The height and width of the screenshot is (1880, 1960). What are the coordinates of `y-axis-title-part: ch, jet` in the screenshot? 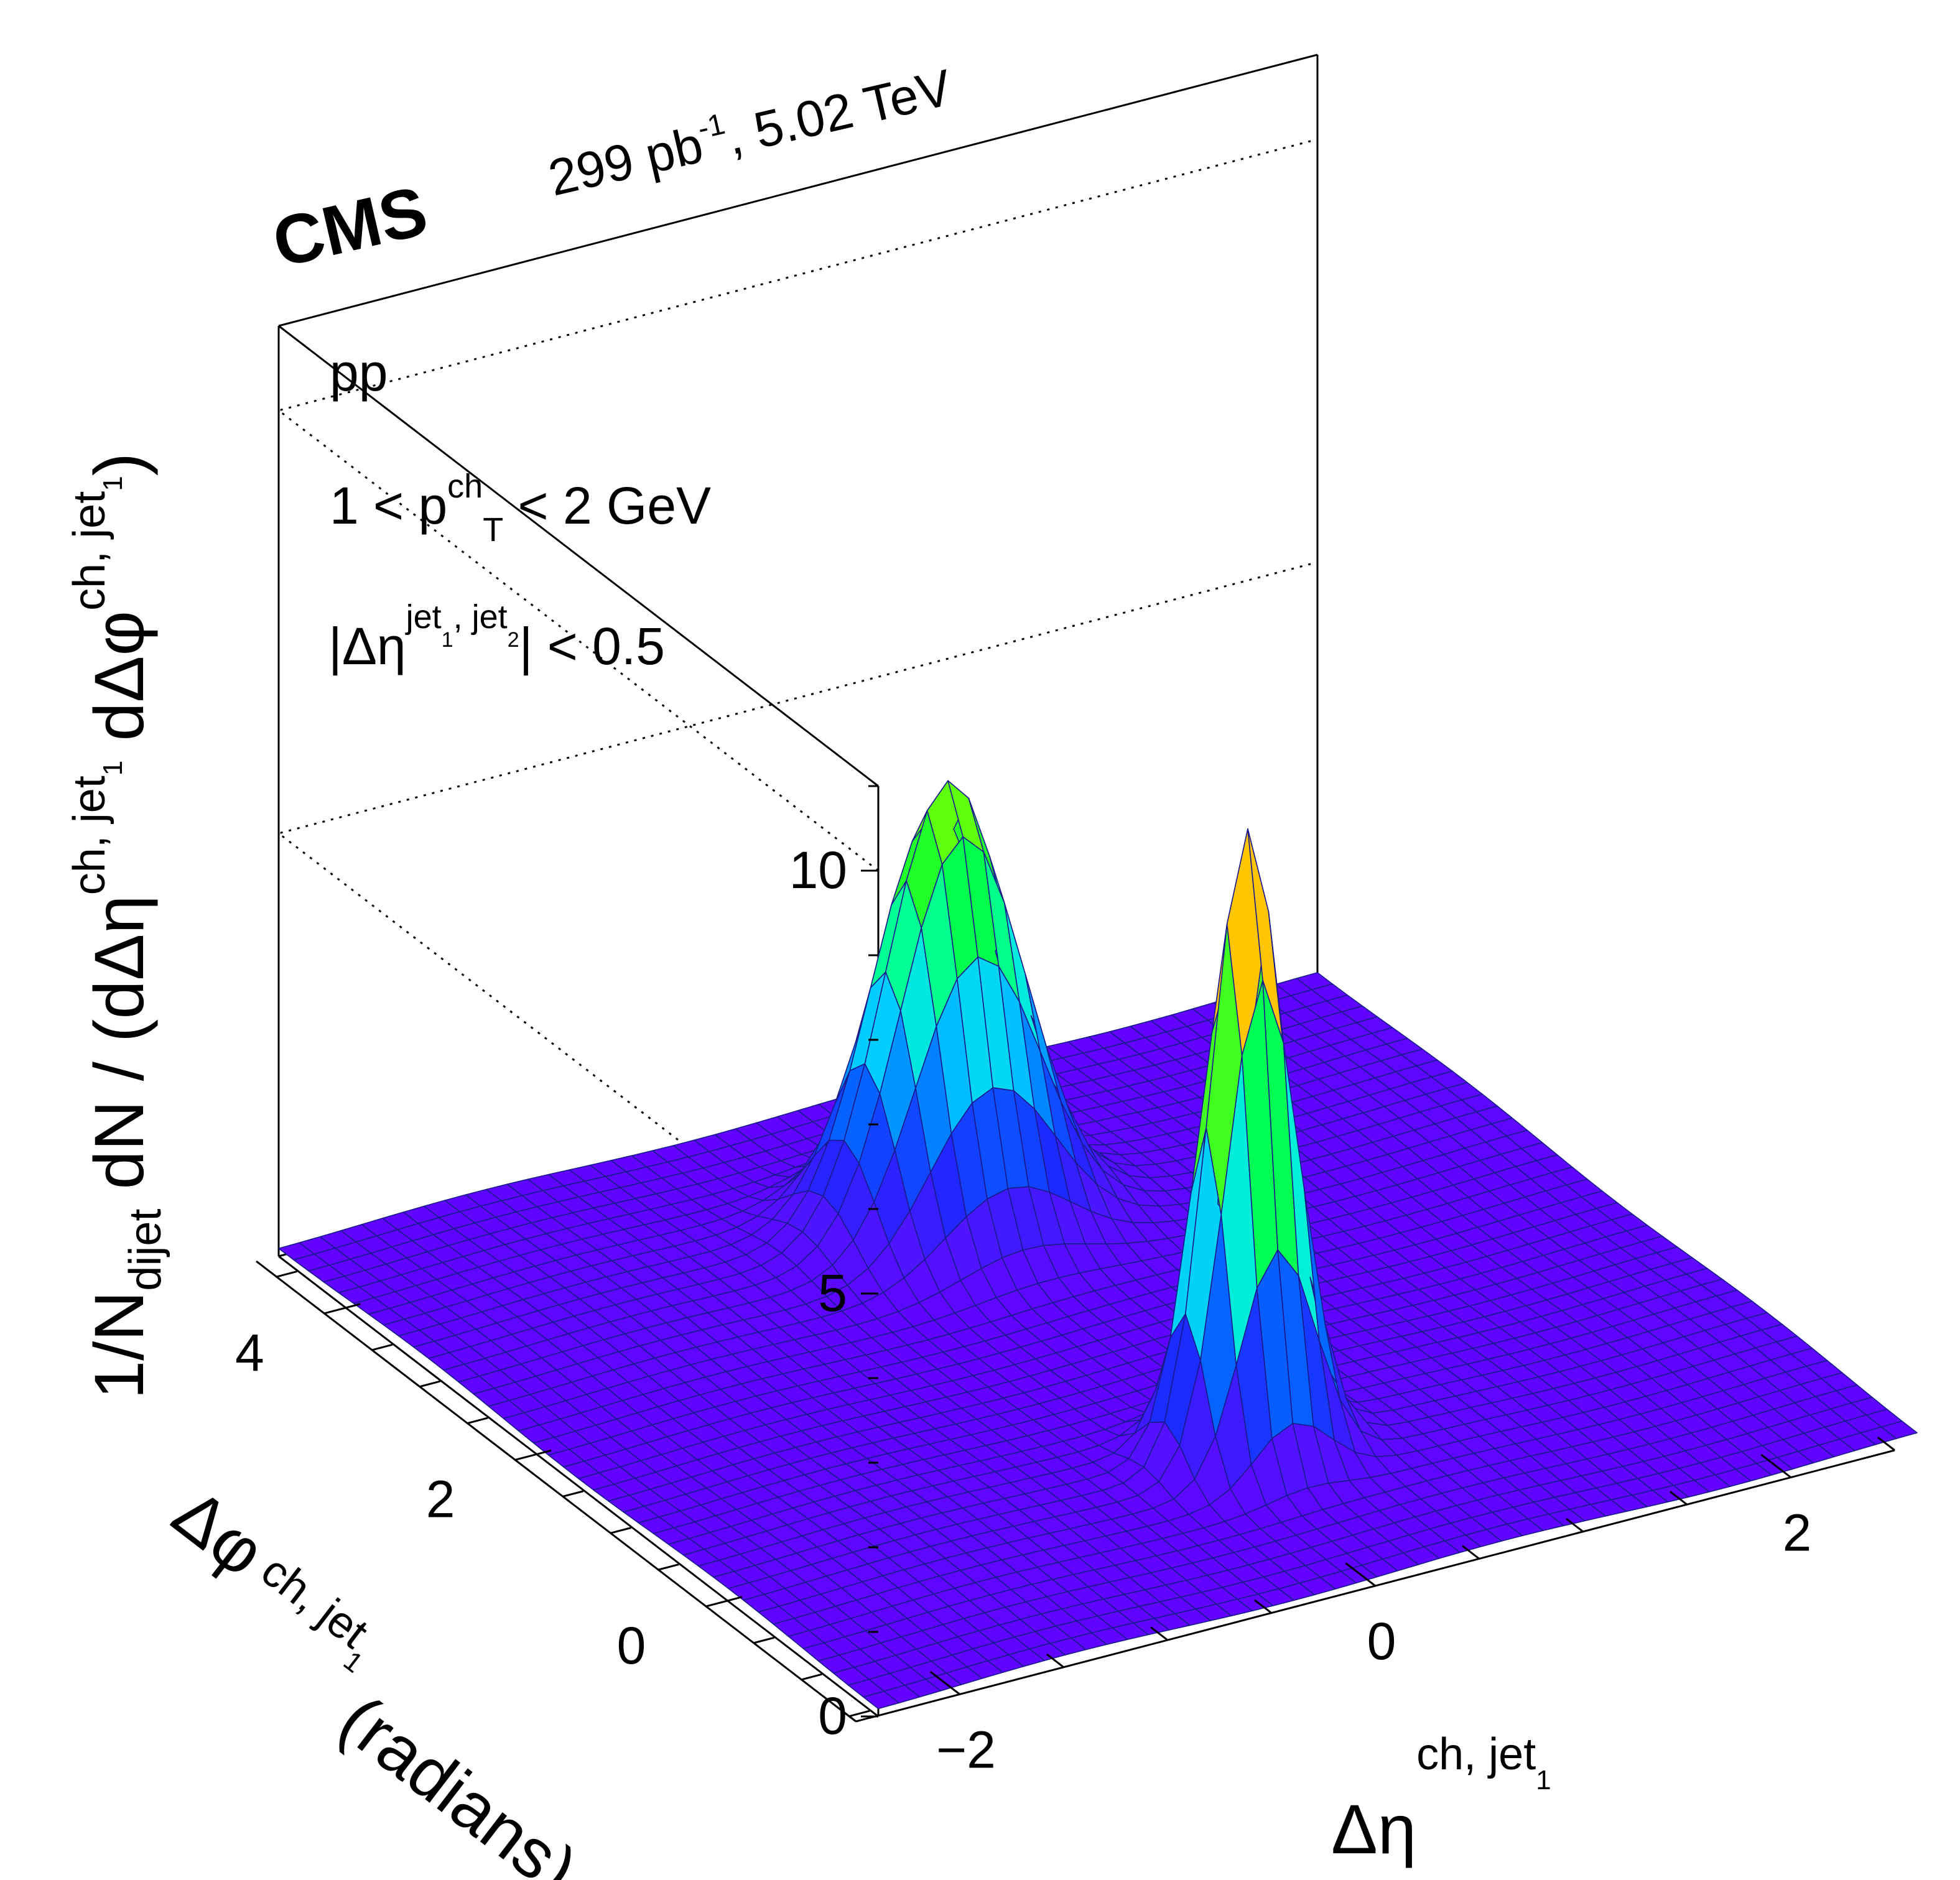 It's located at (309, 1598).